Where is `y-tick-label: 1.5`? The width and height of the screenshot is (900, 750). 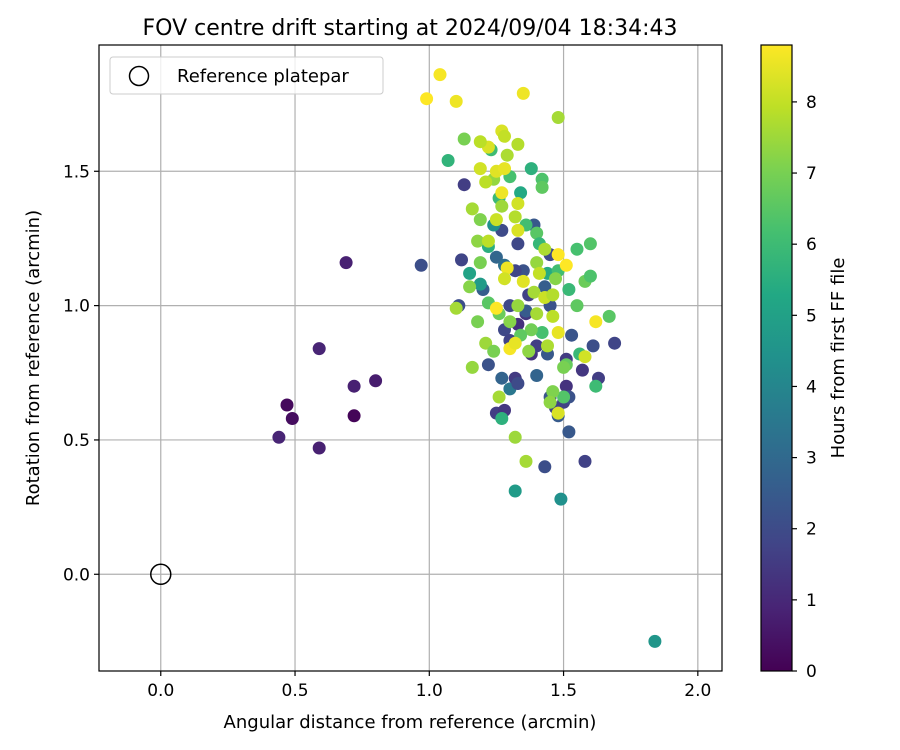
y-tick-label: 1.5 is located at coordinates (76, 172).